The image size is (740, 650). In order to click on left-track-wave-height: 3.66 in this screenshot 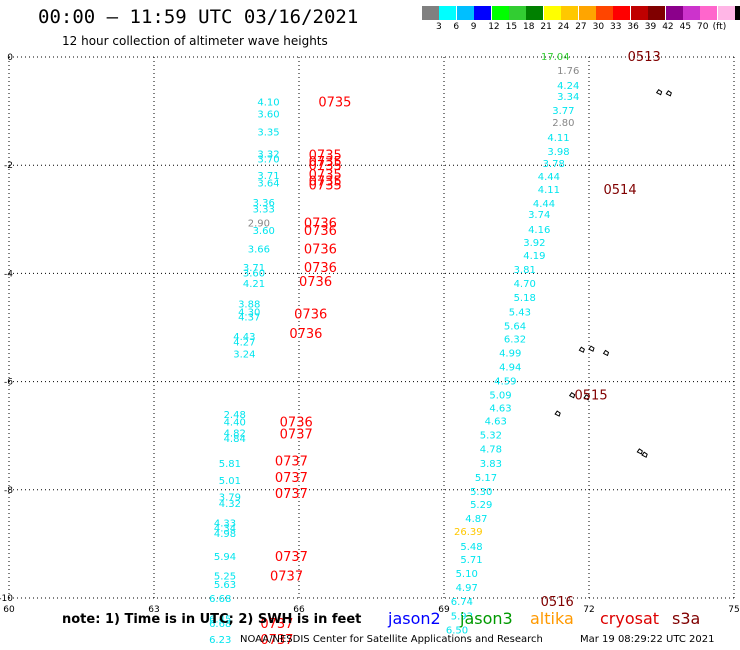, I will do `click(259, 250)`.